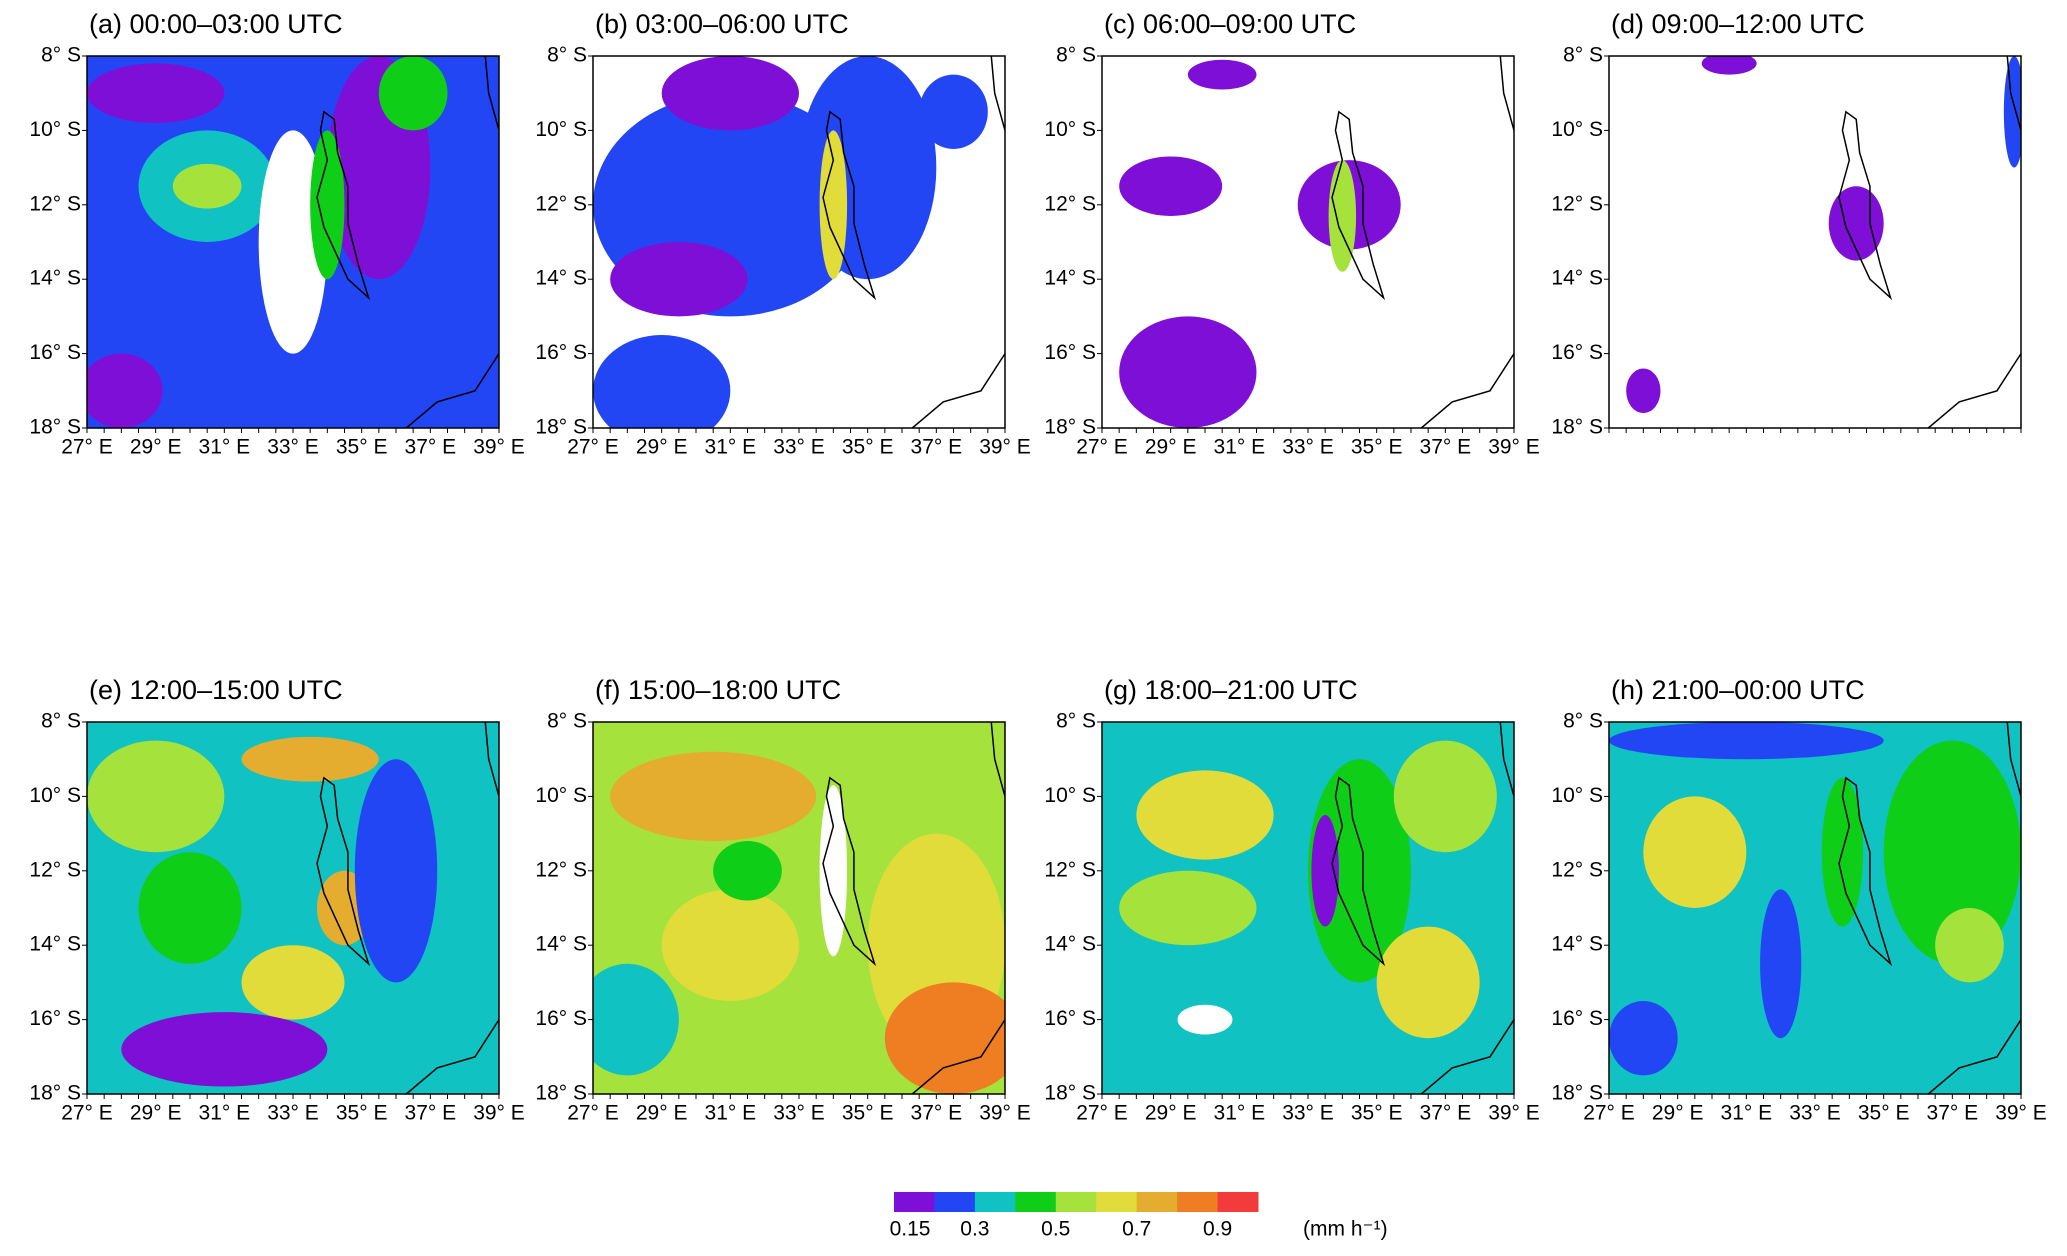 Image resolution: width=2067 pixels, height=1256 pixels. I want to click on panel-title: (g) 18:00–21:00 UTC, so click(1231, 690).